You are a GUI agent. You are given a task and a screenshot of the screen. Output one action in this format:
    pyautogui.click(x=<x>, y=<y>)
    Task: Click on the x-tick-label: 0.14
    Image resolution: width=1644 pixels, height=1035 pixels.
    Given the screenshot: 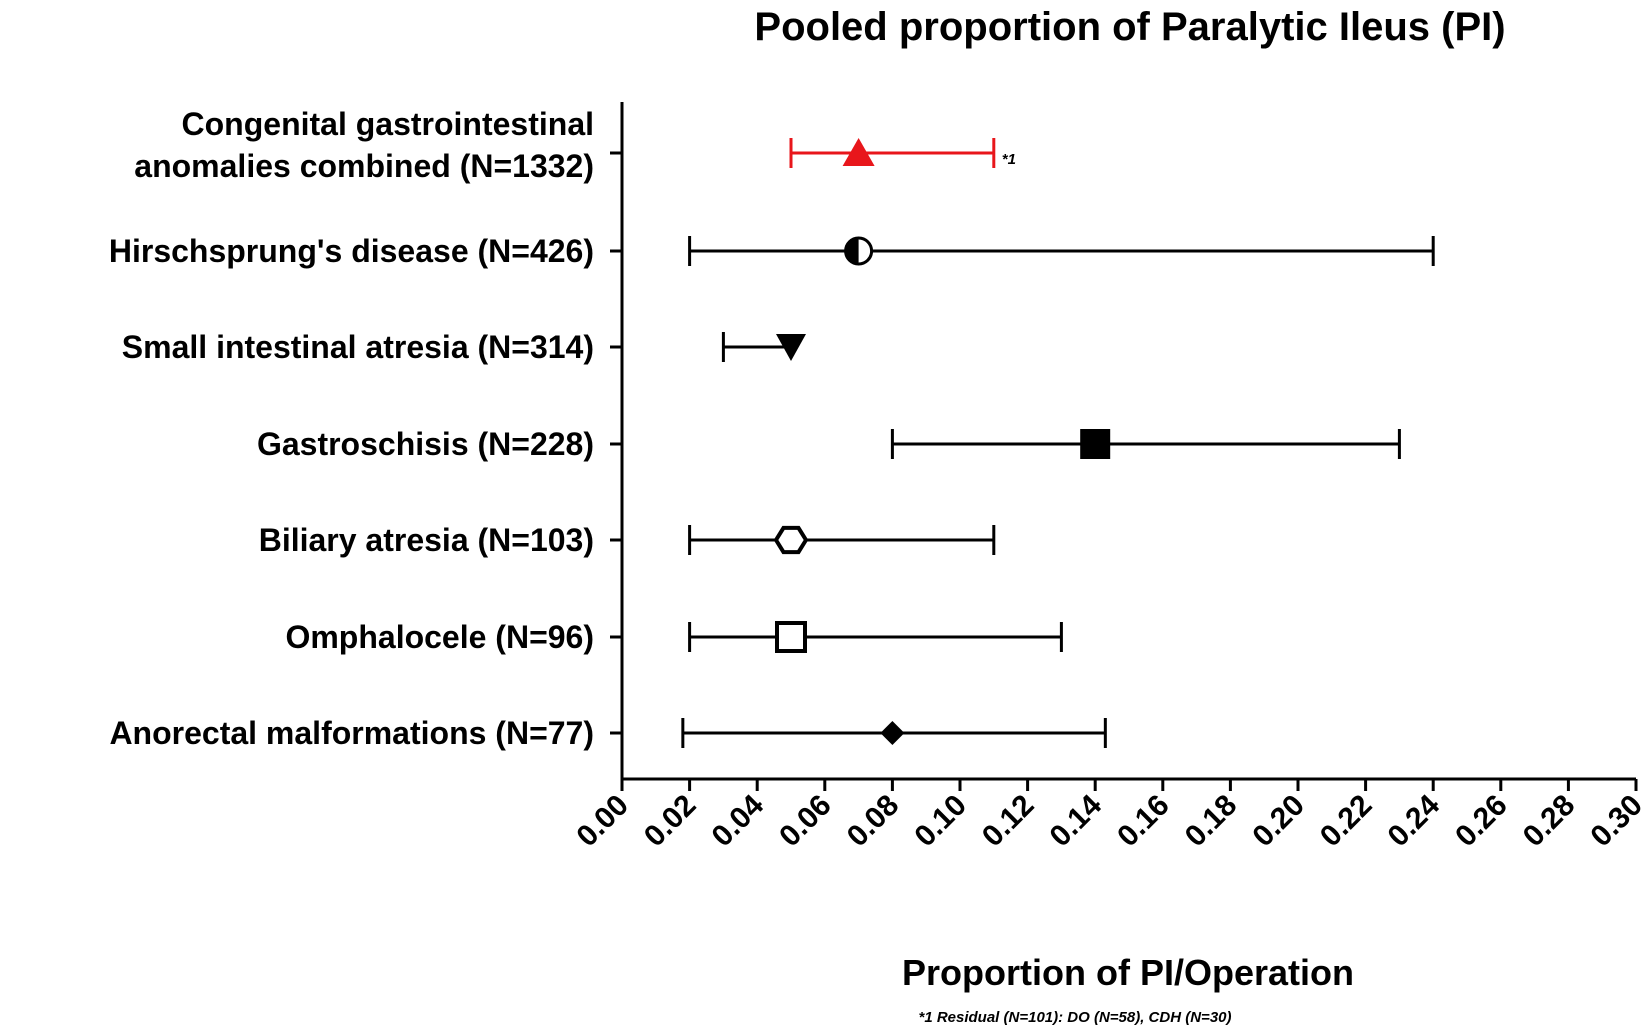 What is the action you would take?
    pyautogui.click(x=1076, y=820)
    